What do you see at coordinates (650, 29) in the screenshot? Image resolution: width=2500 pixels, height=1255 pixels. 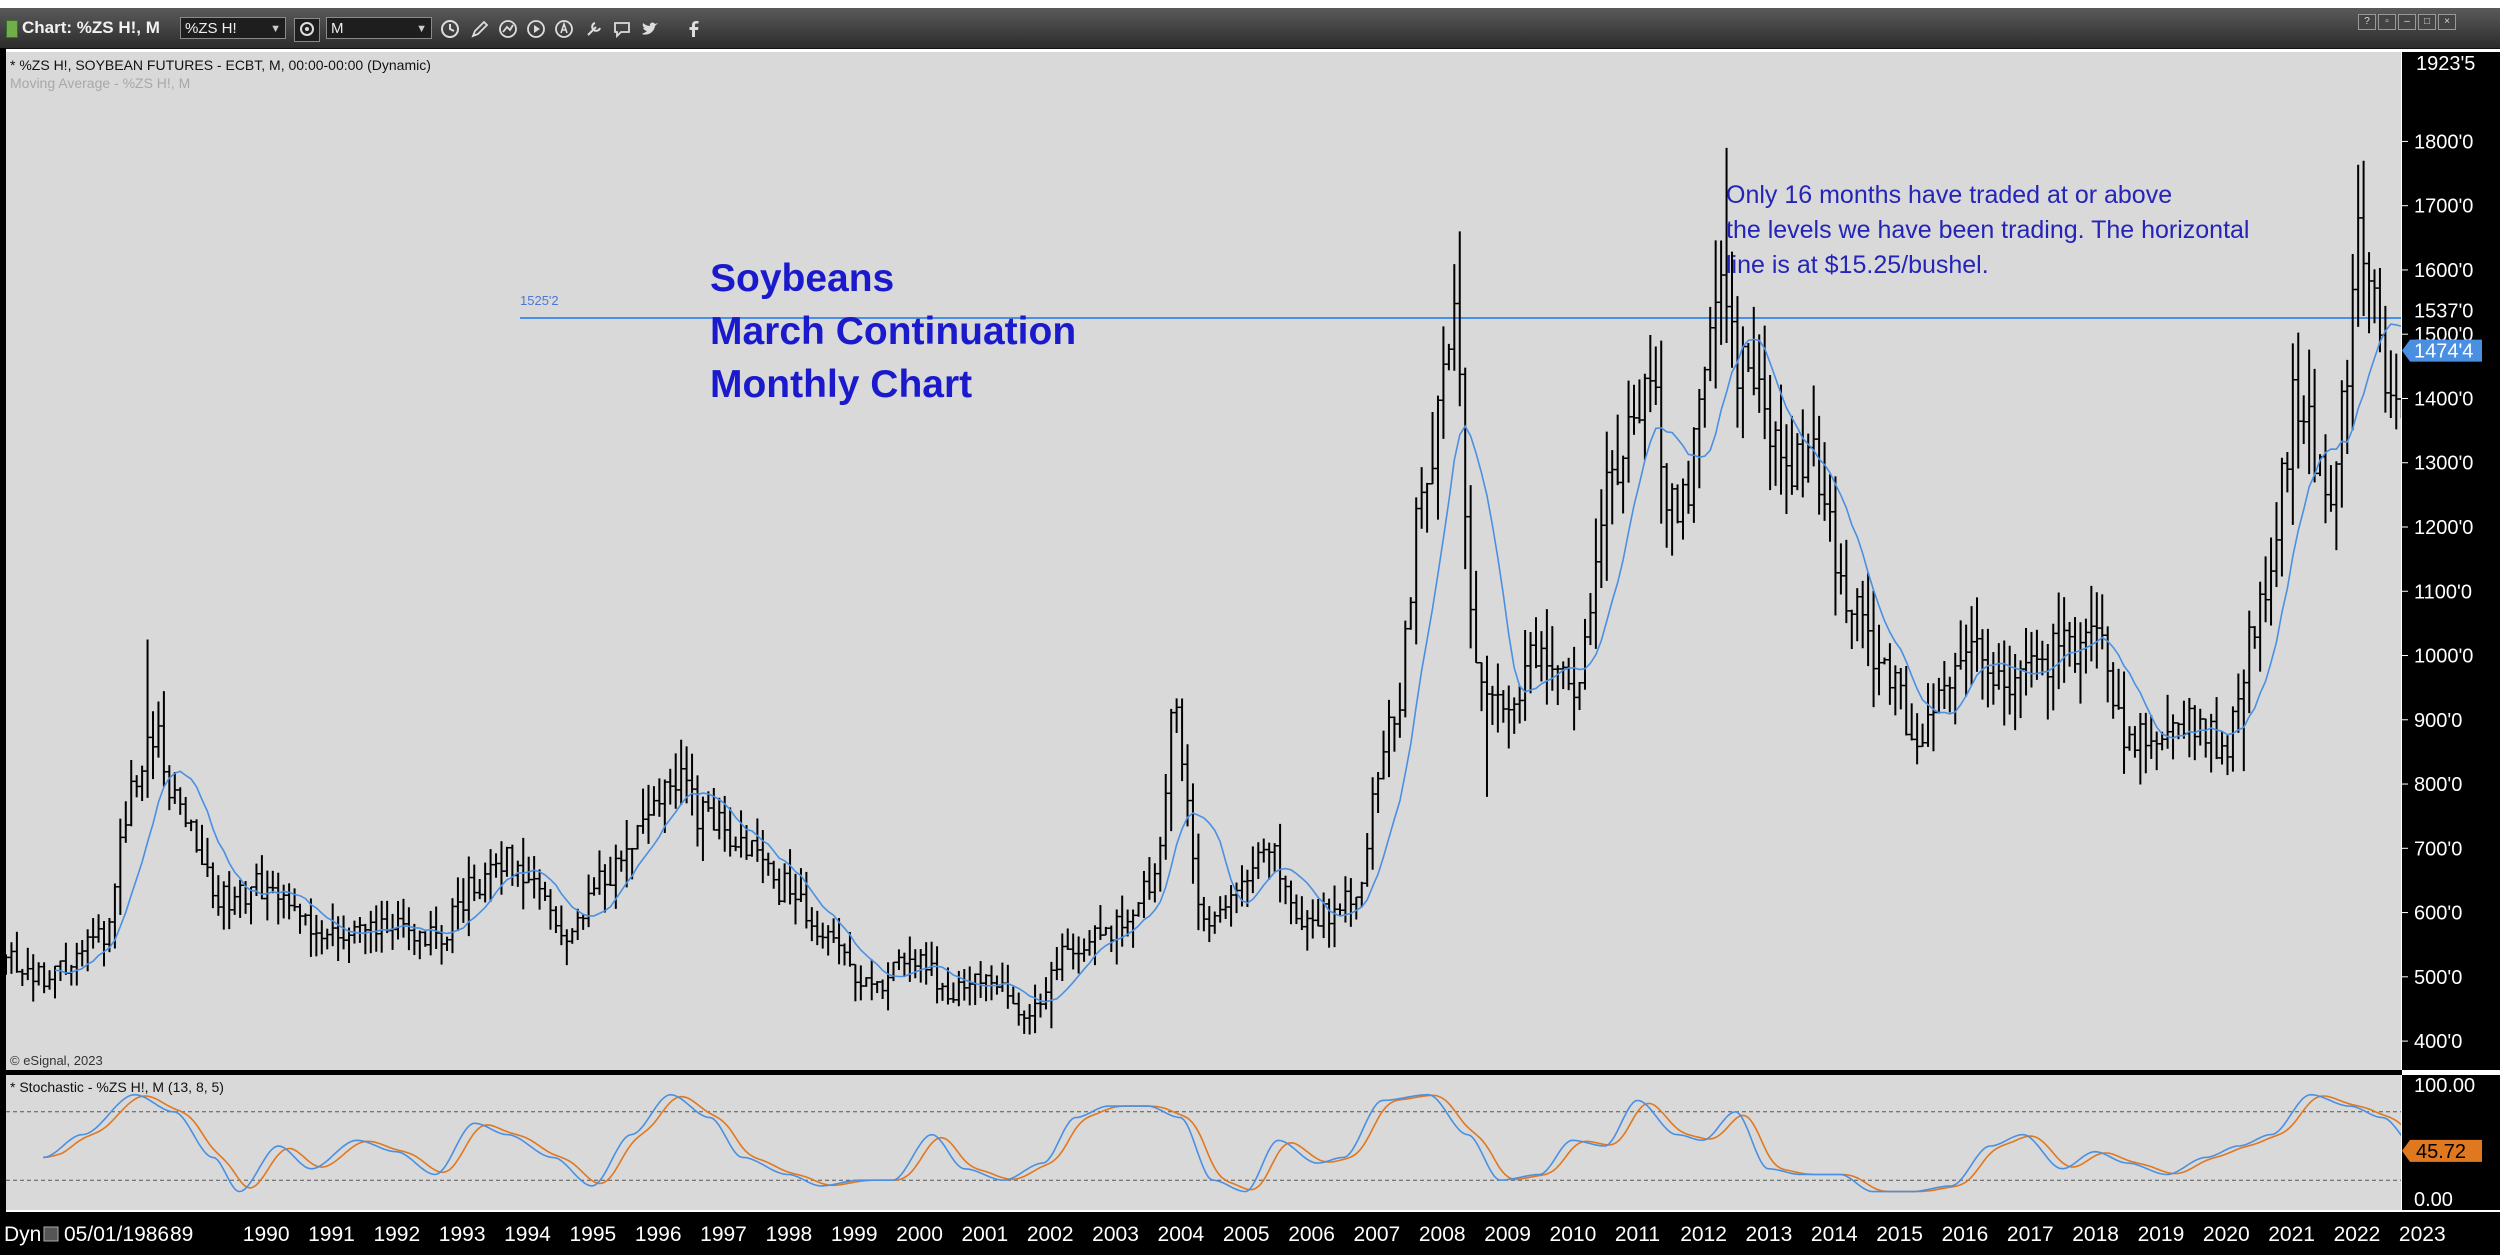 I see `twitter-icon` at bounding box center [650, 29].